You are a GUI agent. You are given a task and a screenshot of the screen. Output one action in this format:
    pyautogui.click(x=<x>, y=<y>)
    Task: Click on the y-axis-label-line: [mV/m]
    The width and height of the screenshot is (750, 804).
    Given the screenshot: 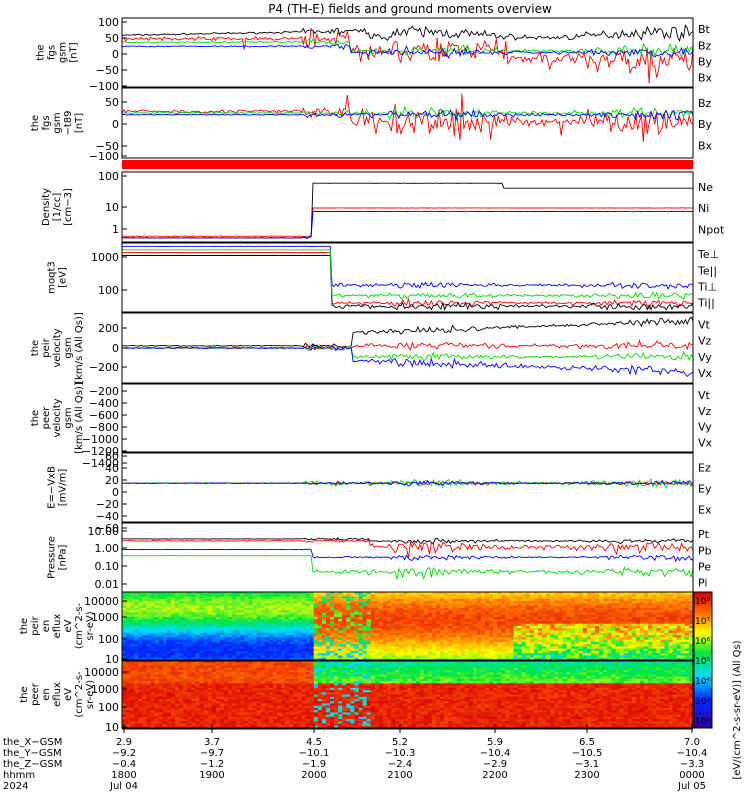 What is the action you would take?
    pyautogui.click(x=63, y=488)
    